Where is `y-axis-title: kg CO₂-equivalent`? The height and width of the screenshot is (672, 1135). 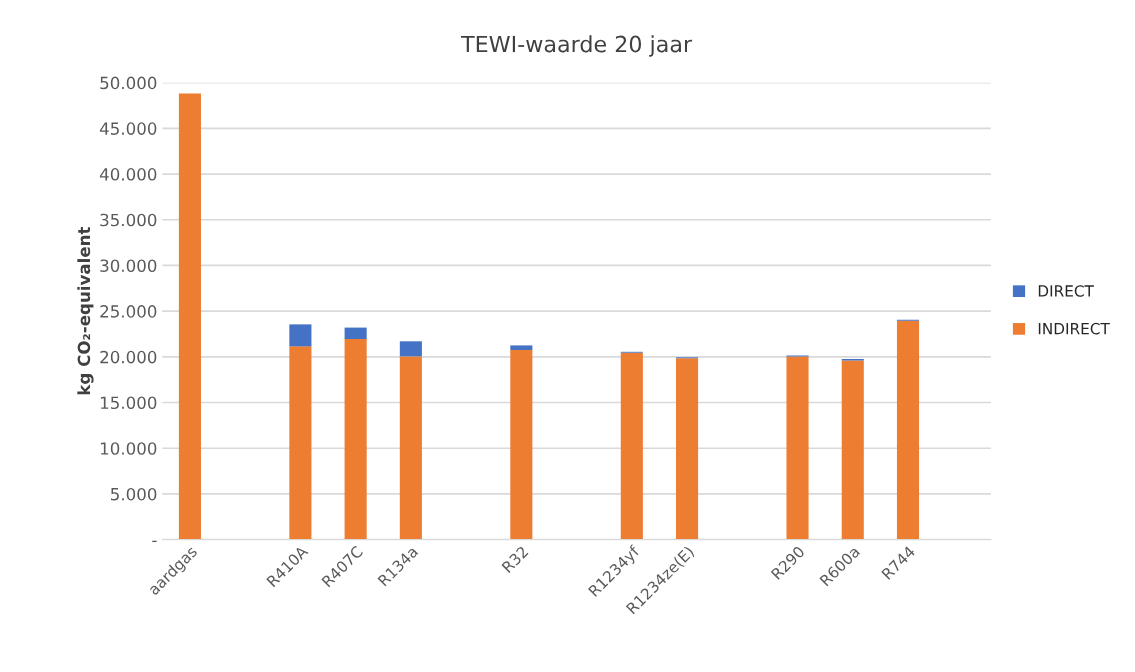 y-axis-title: kg CO₂-equivalent is located at coordinates (85, 310).